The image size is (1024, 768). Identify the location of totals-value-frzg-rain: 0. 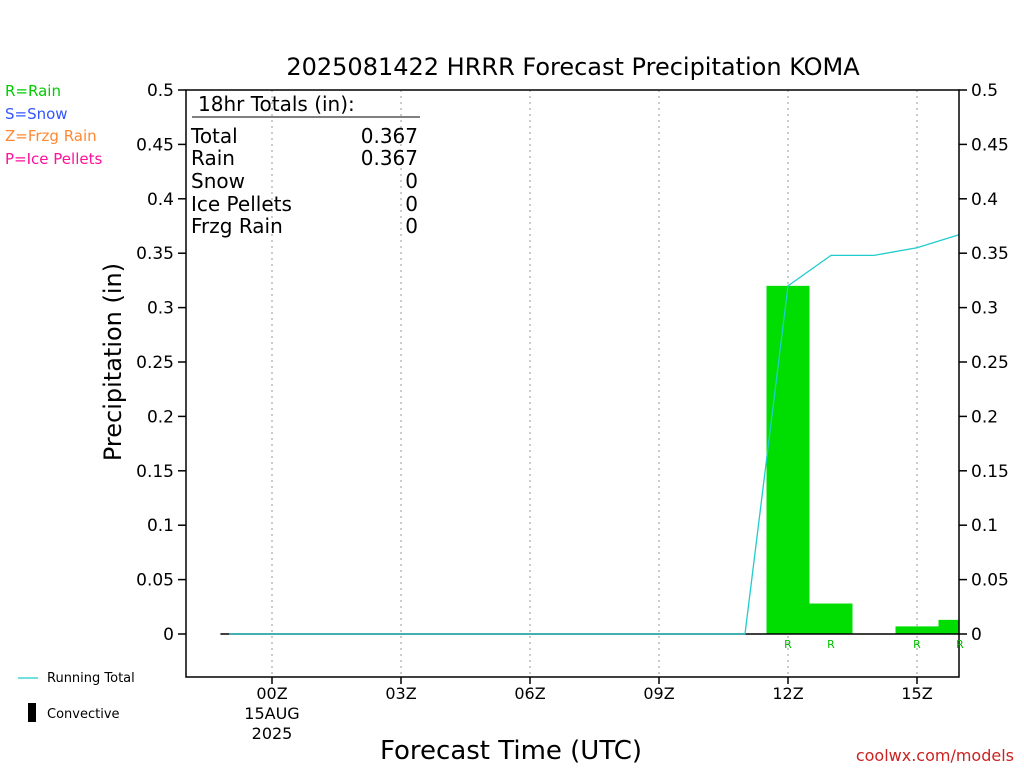
(411, 226).